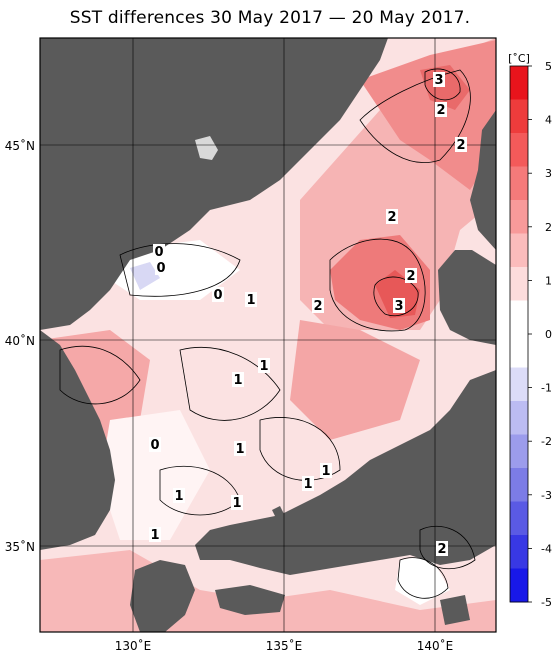  I want to click on land-oki, so click(278, 512).